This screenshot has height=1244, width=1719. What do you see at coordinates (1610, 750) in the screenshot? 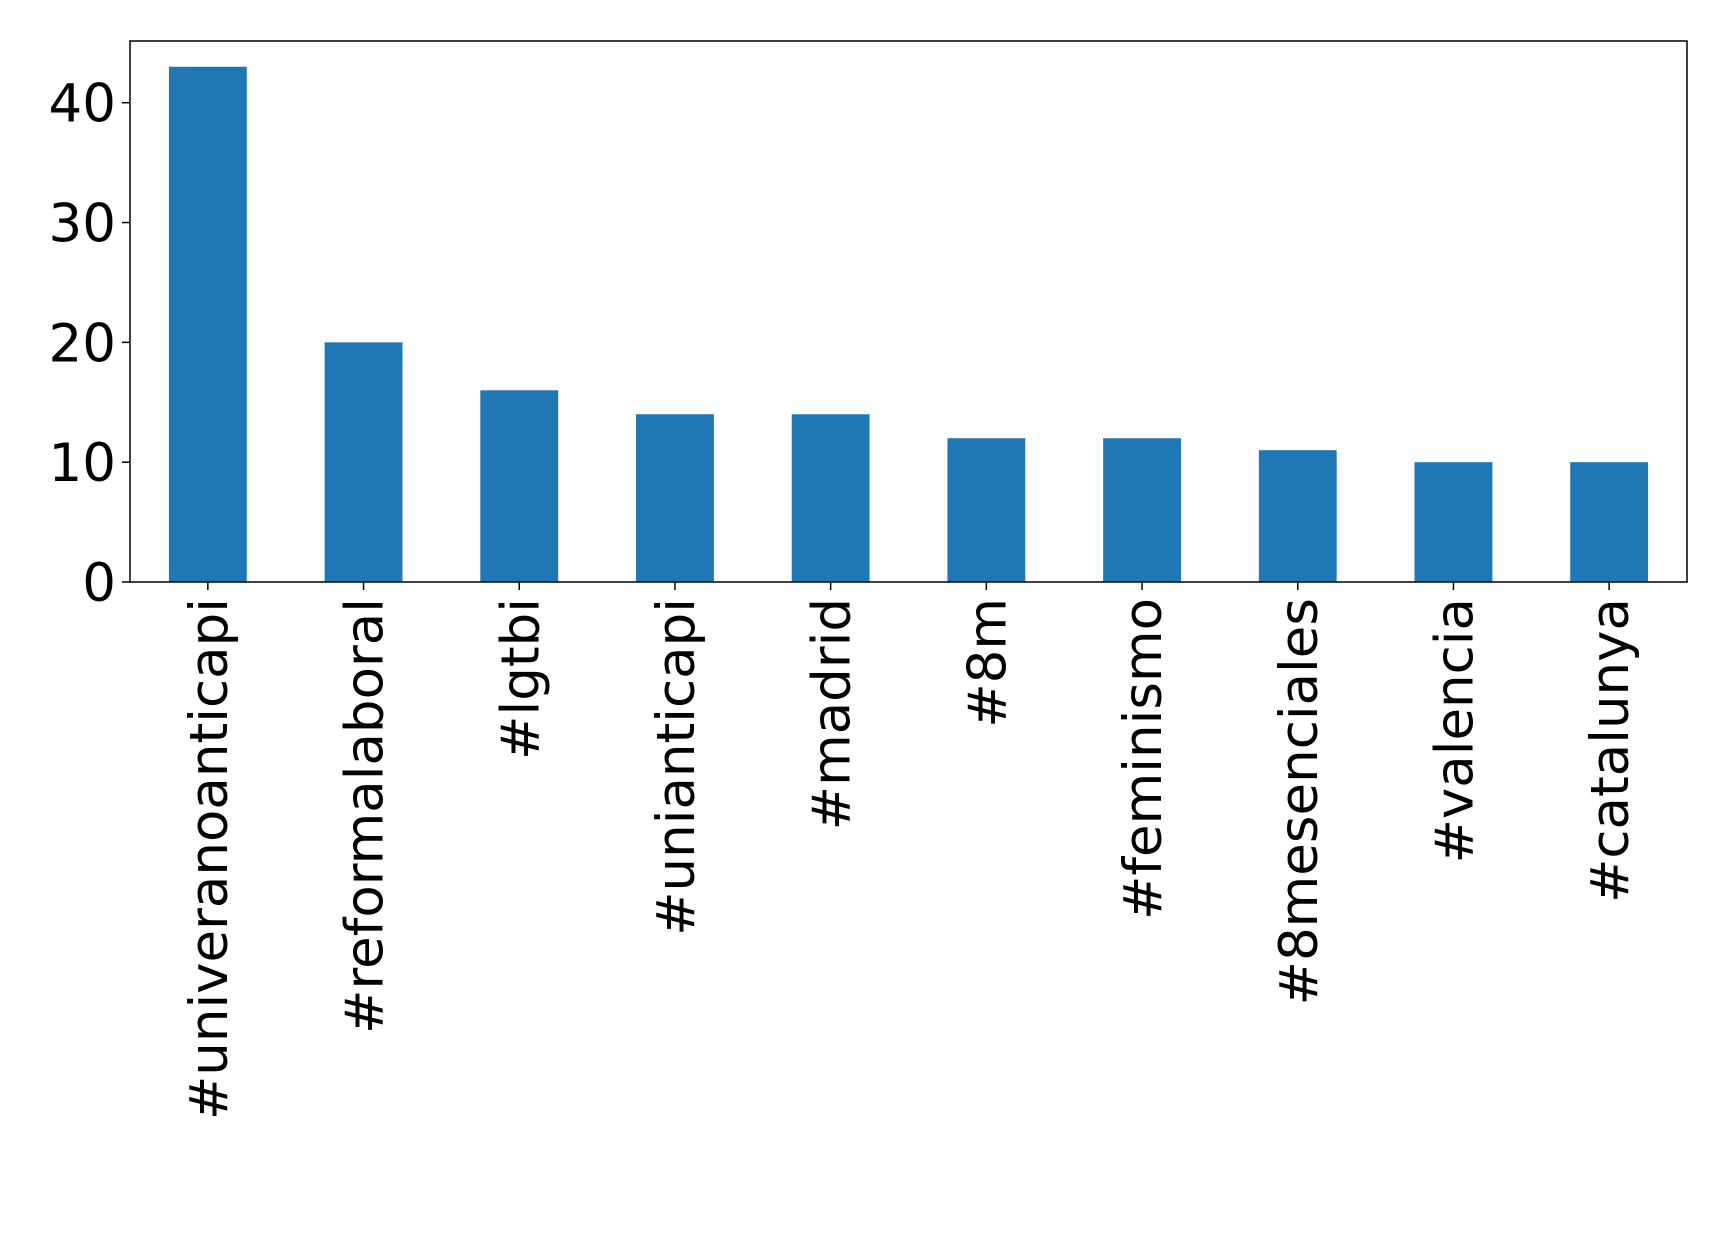
I see `x-tick-label: #catalunya` at bounding box center [1610, 750].